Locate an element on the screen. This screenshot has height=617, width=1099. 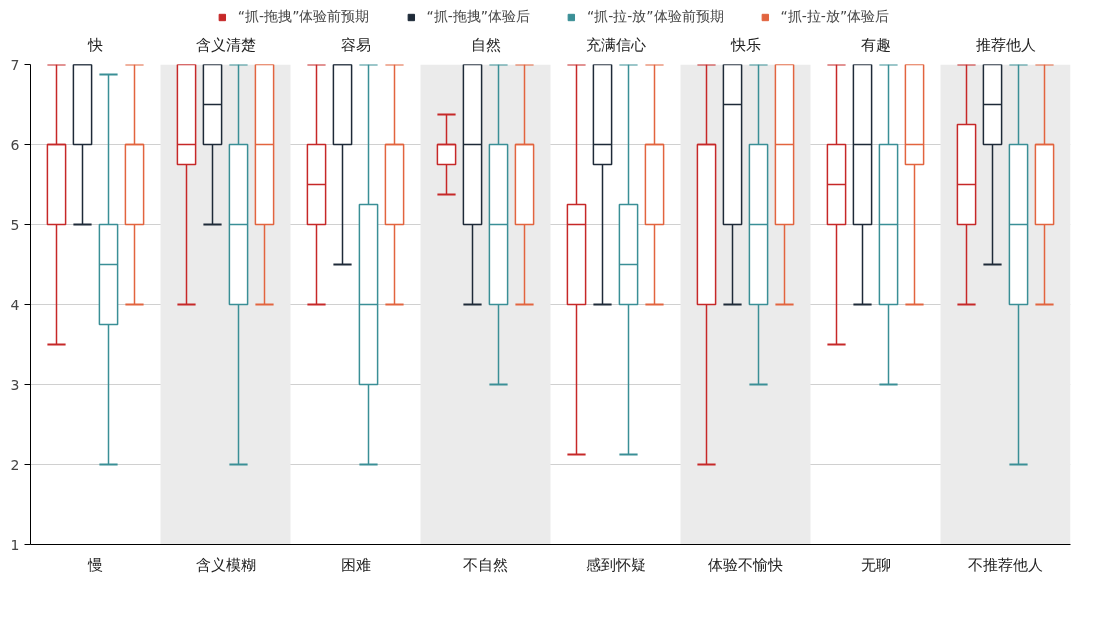
legend-label: “抓-拉-放”体验后 is located at coordinates (835, 17).